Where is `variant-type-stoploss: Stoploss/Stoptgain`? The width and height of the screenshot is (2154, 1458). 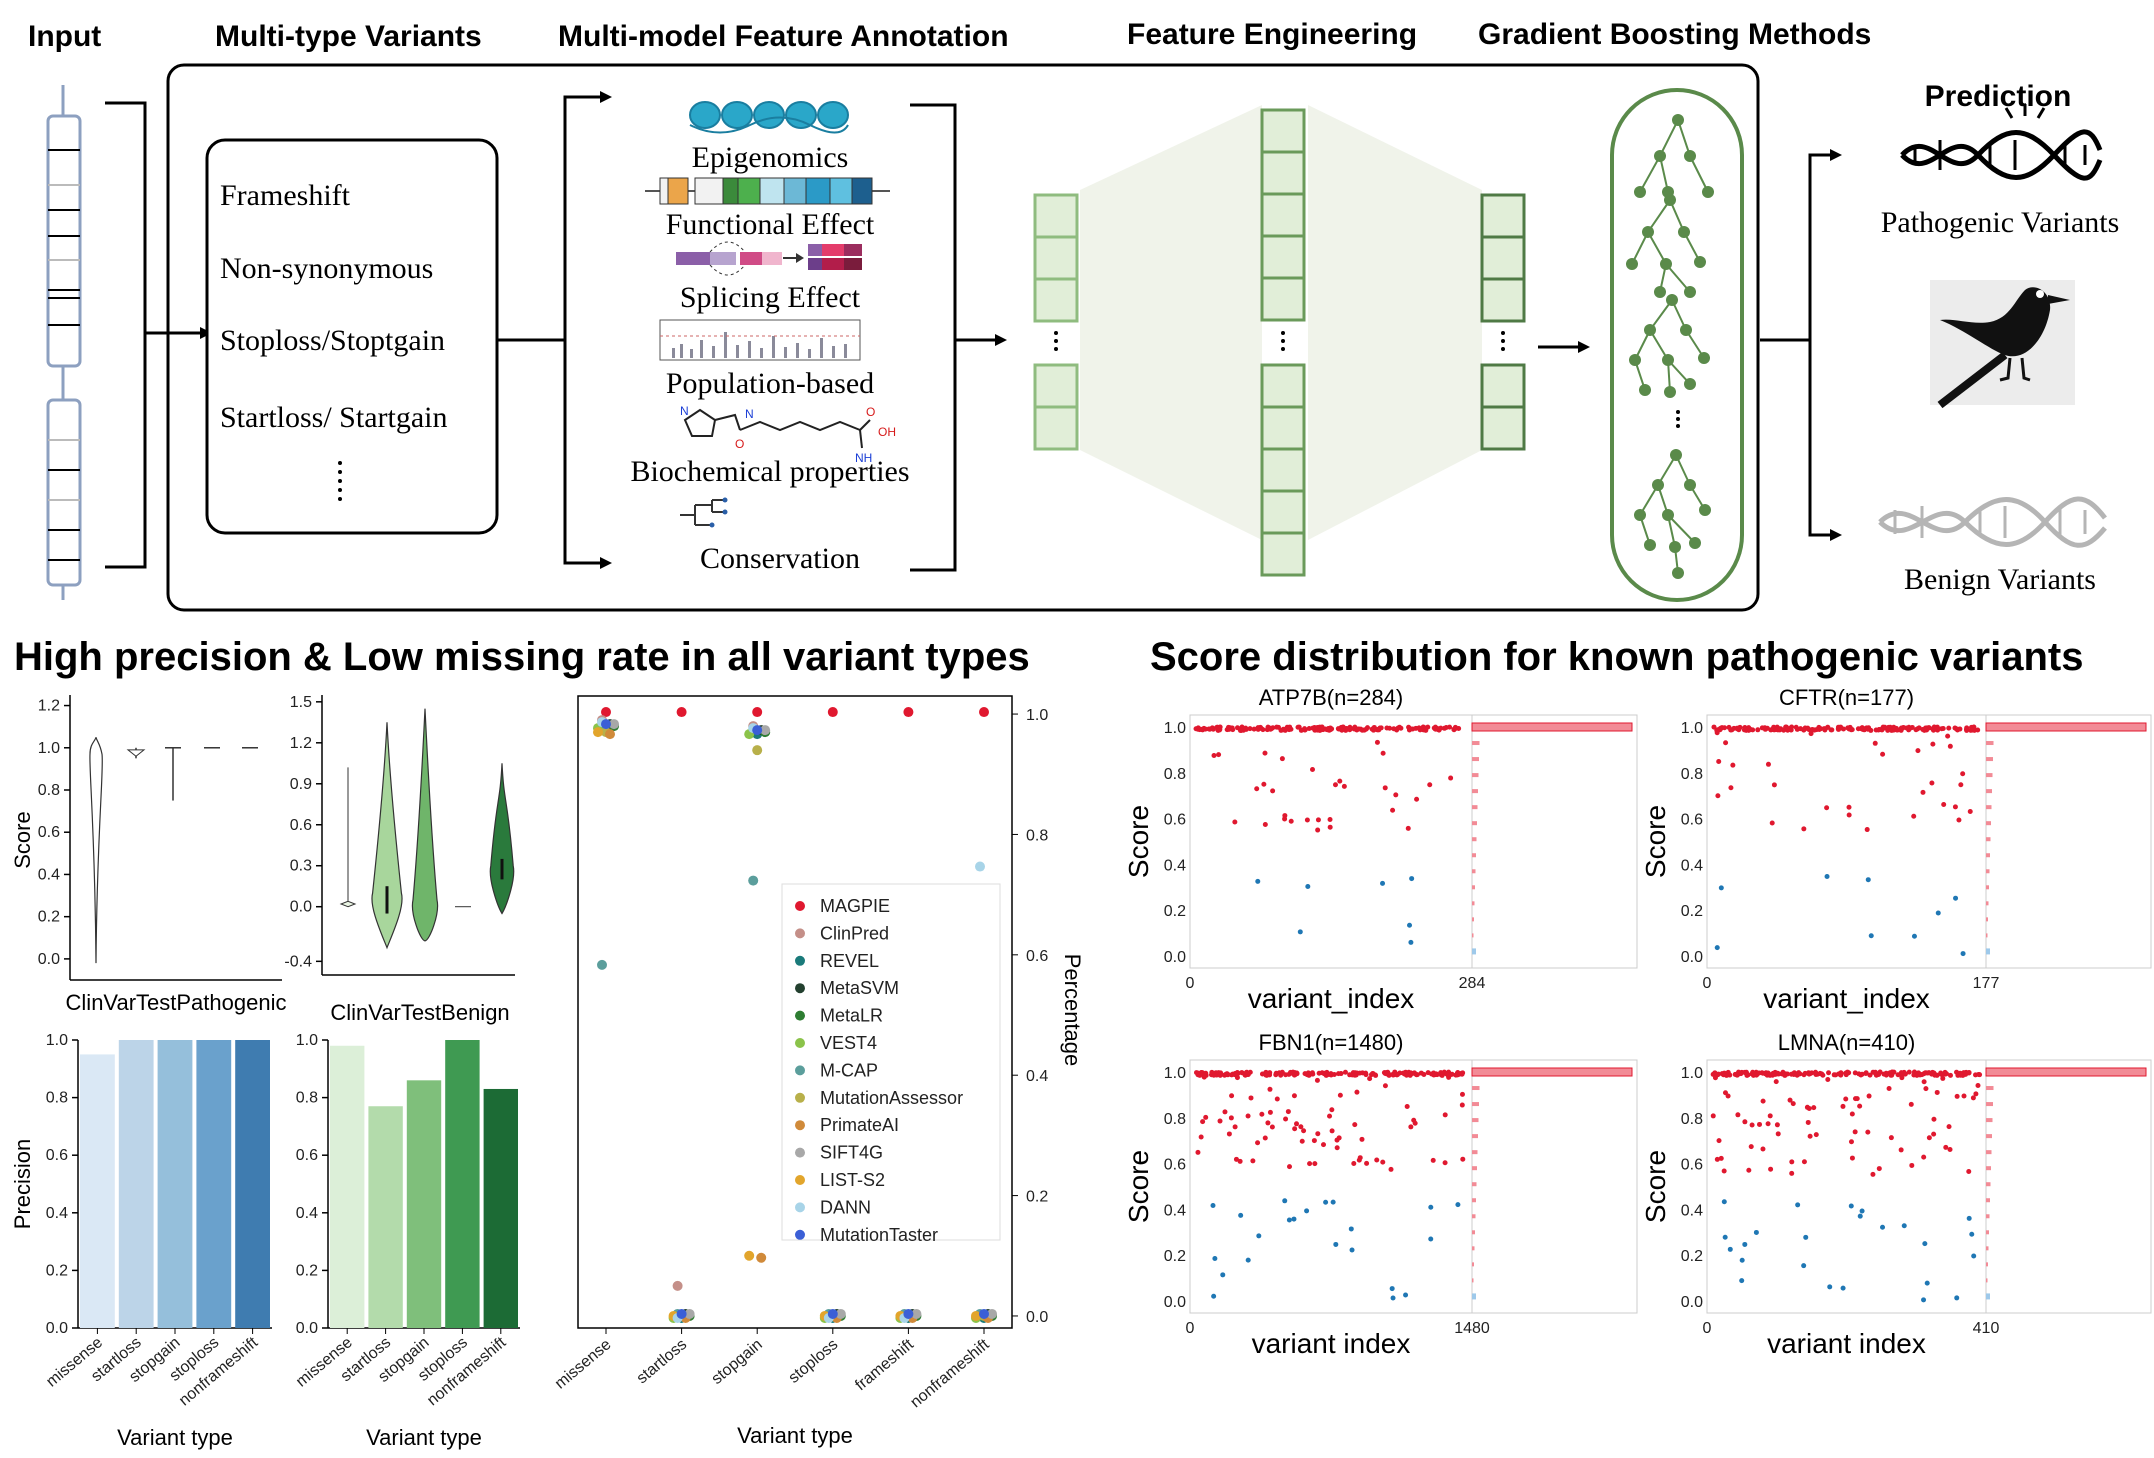 variant-type-stoploss: Stoploss/Stoptgain is located at coordinates (332, 340).